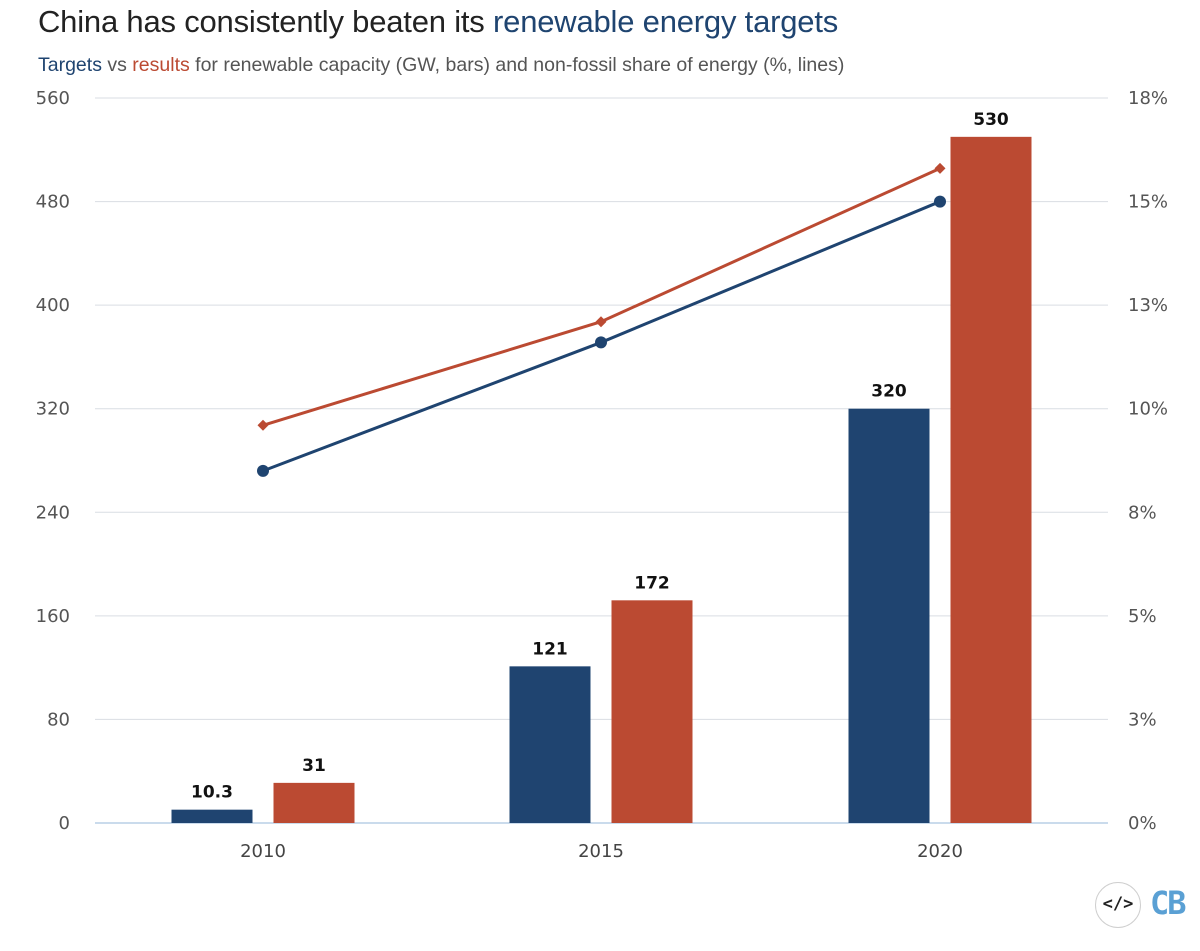  What do you see at coordinates (53, 202) in the screenshot?
I see `y-left-tick-label: 480` at bounding box center [53, 202].